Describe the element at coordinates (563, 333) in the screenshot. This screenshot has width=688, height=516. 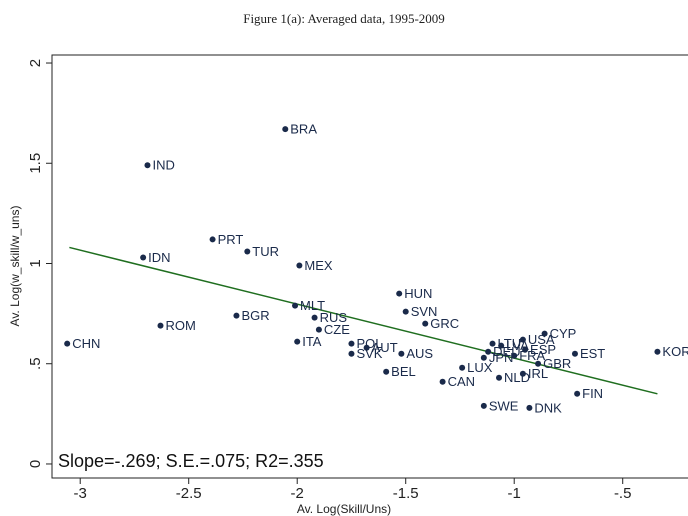
I see `point-label: CYP` at that location.